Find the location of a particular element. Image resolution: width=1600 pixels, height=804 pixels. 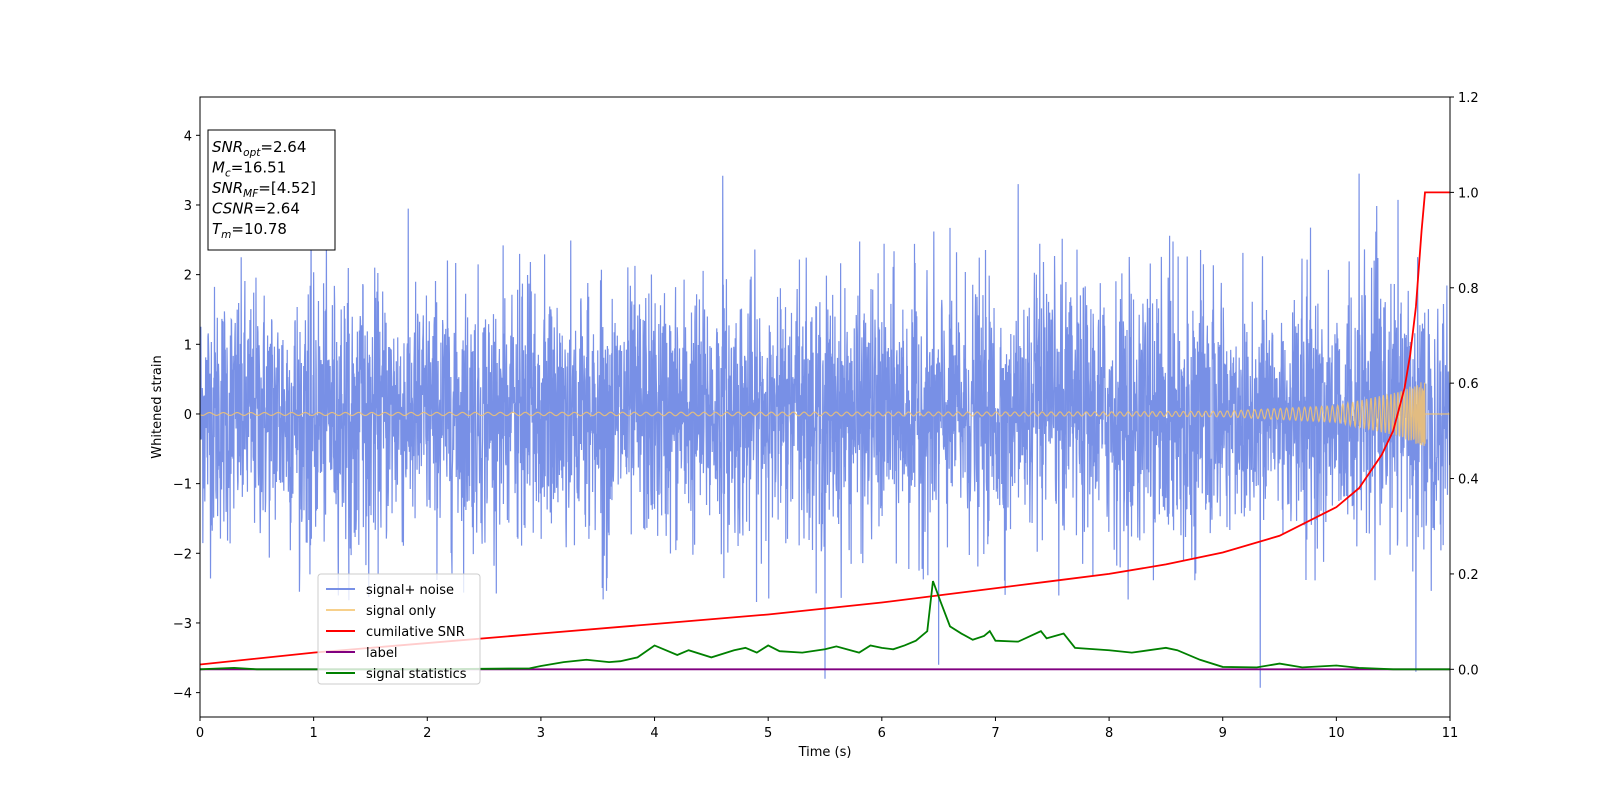

y-right-tick-label: 0.6 is located at coordinates (1468, 384).